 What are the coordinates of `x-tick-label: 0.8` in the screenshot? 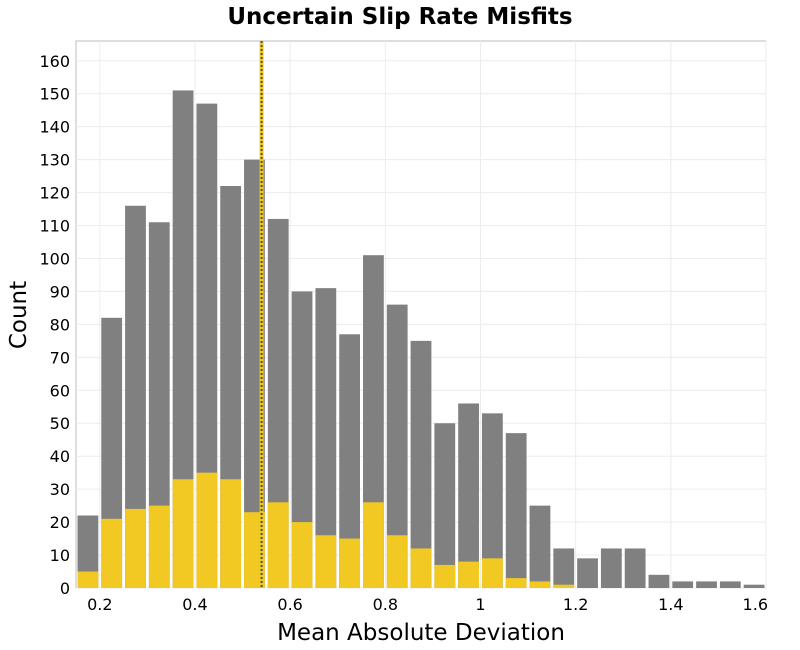 It's located at (385, 604).